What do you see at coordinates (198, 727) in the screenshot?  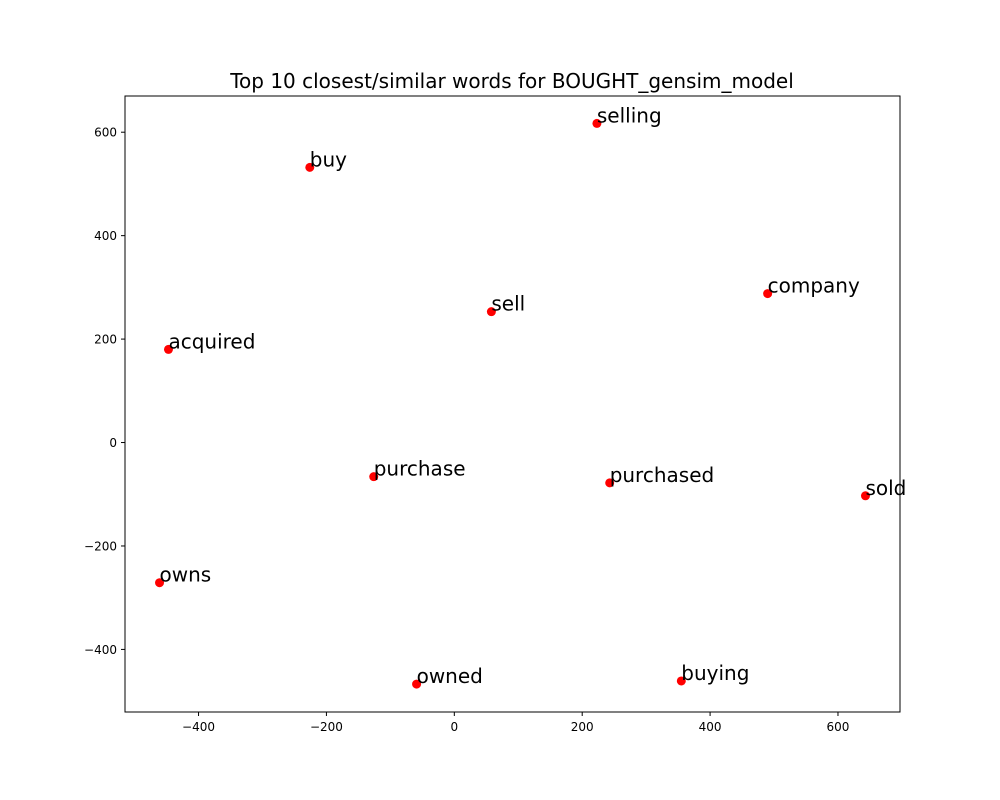 I see `x-tick-label: −400` at bounding box center [198, 727].